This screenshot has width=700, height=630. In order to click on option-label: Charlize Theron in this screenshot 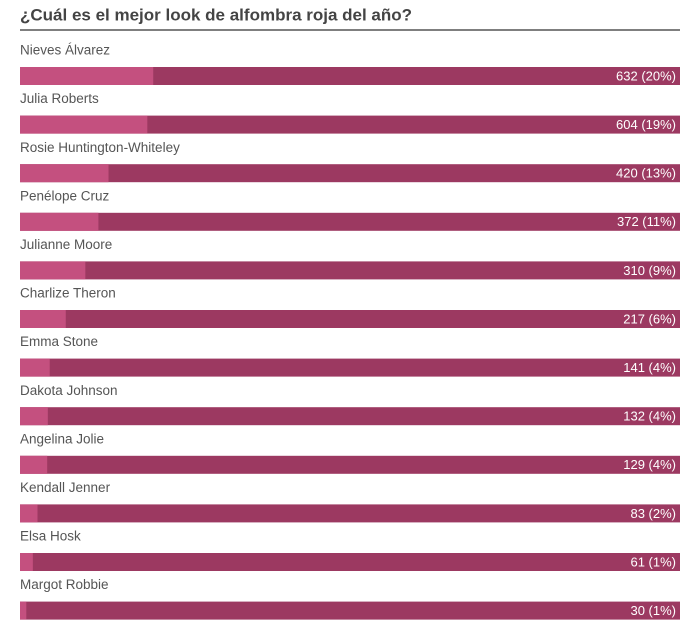, I will do `click(68, 293)`.